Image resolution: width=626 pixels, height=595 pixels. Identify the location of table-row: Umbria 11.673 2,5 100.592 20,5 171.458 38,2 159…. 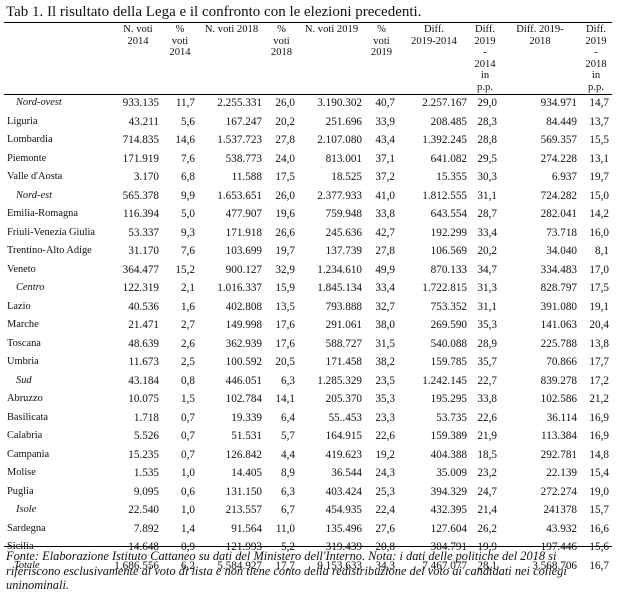
(308, 362).